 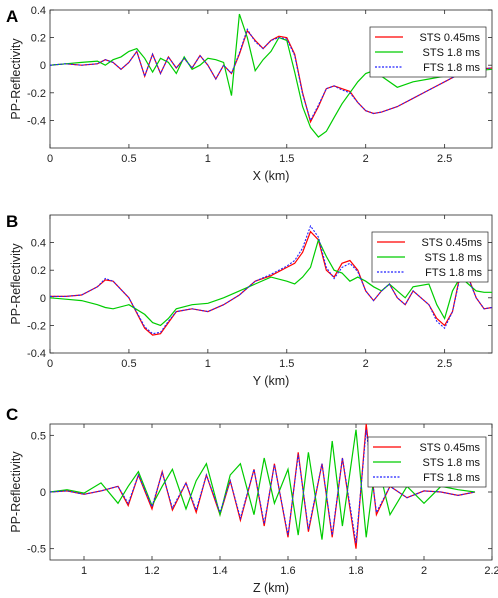 I want to click on legend-box, so click(x=427, y=462).